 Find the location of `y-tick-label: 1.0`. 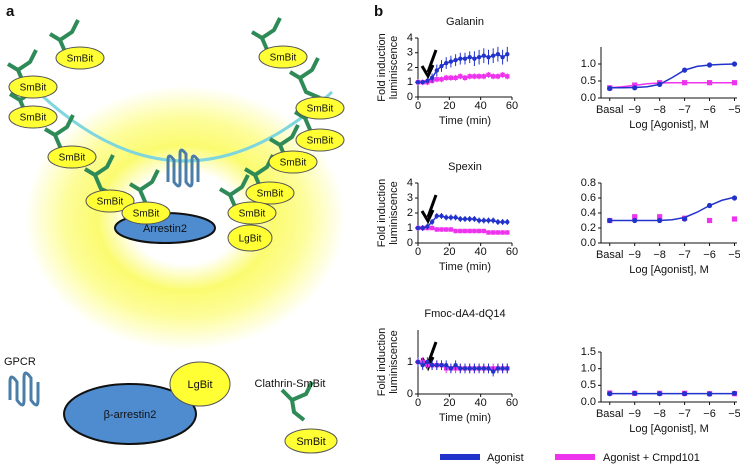

y-tick-label: 1.0 is located at coordinates (588, 369).